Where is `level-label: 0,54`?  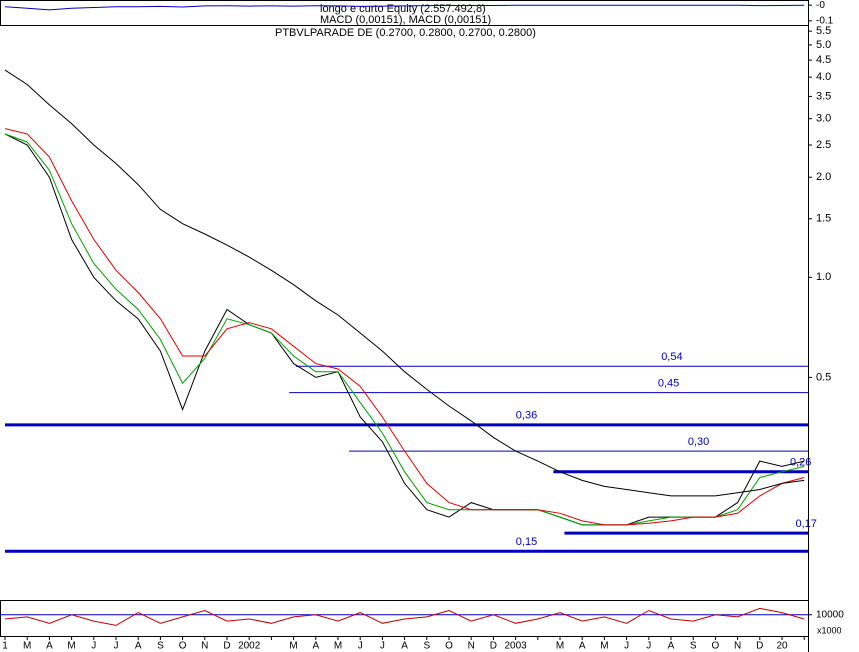
level-label: 0,54 is located at coordinates (671, 357).